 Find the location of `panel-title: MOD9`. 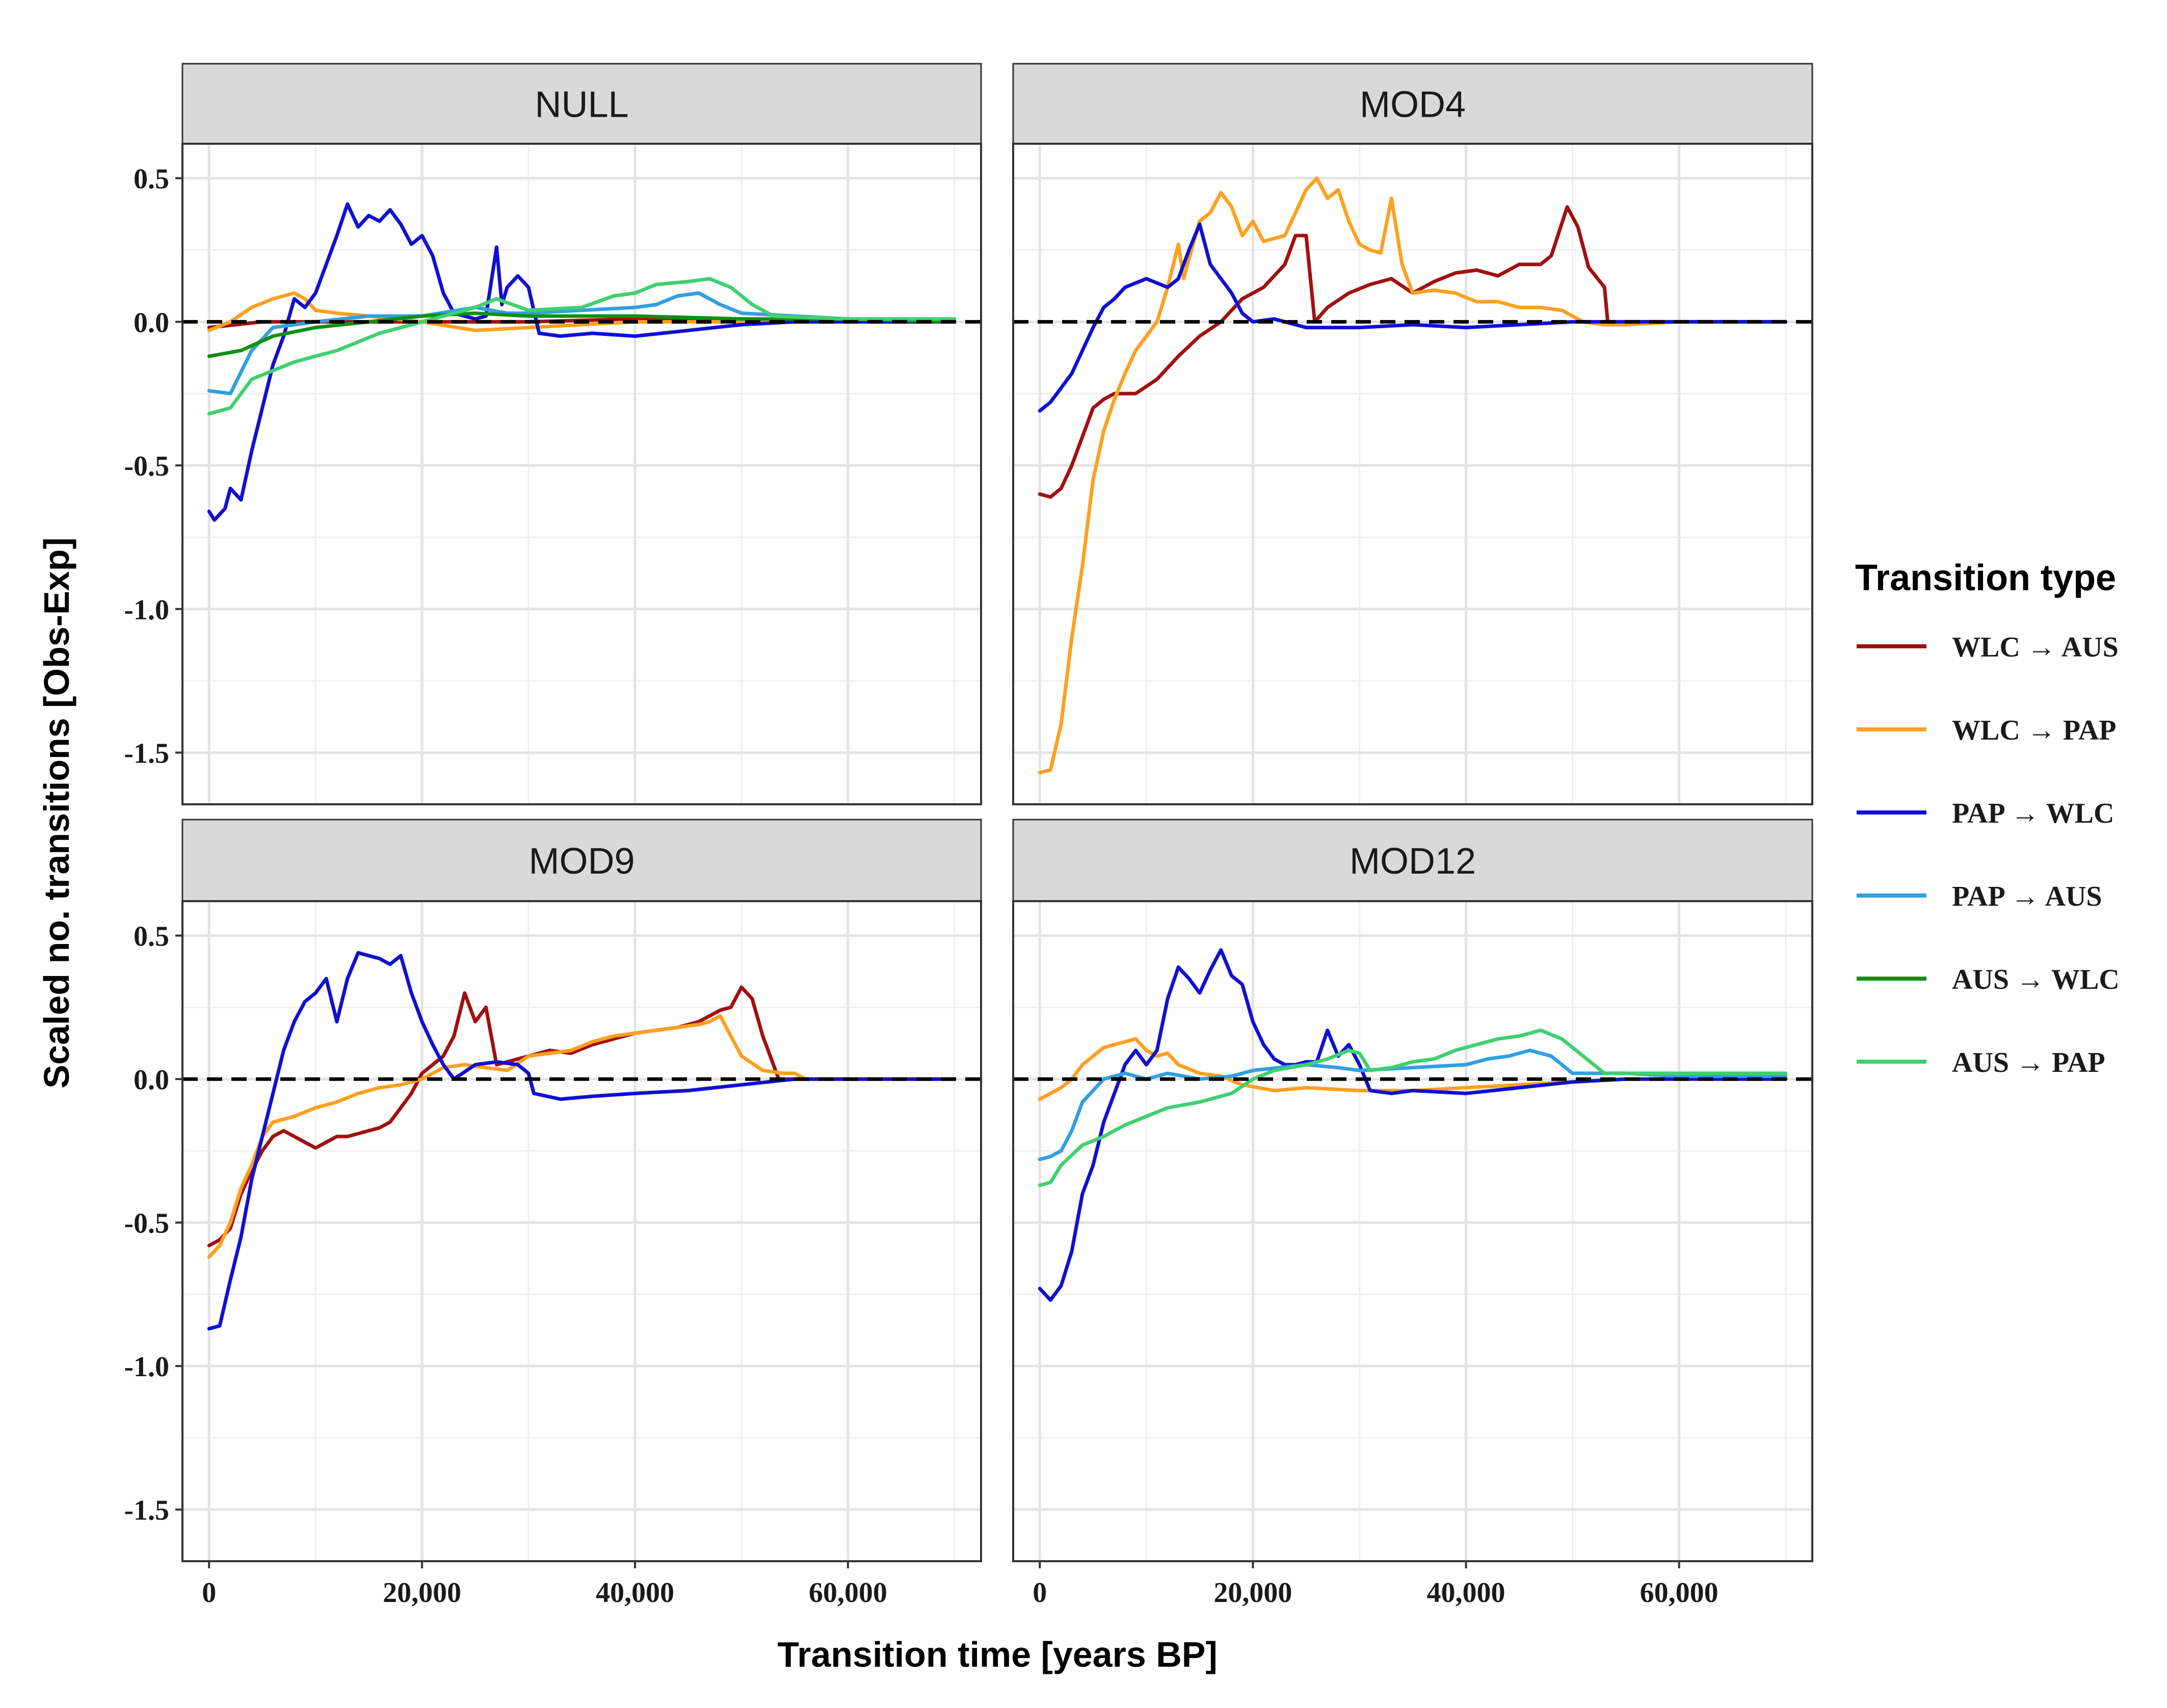

panel-title: MOD9 is located at coordinates (581, 861).